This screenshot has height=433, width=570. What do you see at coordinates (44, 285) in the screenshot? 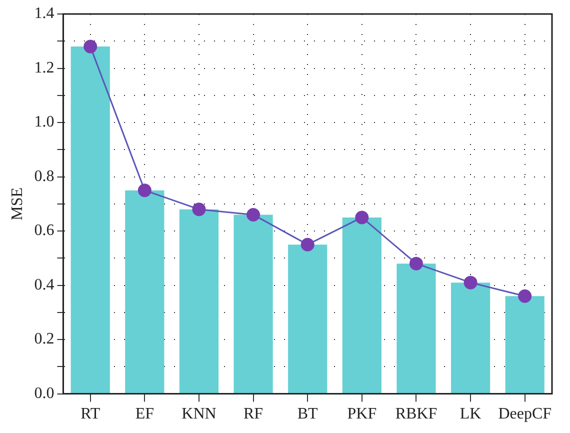
I see `y-tick-label: 0.4` at bounding box center [44, 285].